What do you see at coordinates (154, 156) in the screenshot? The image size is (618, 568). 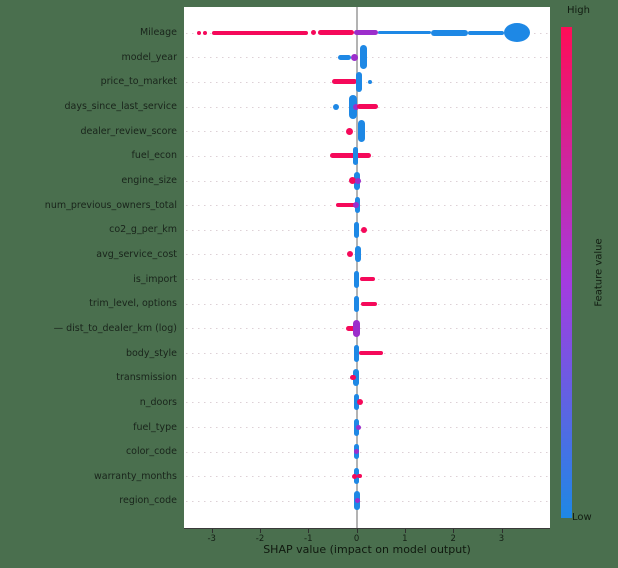 I see `feature-label: fuel_econ` at bounding box center [154, 156].